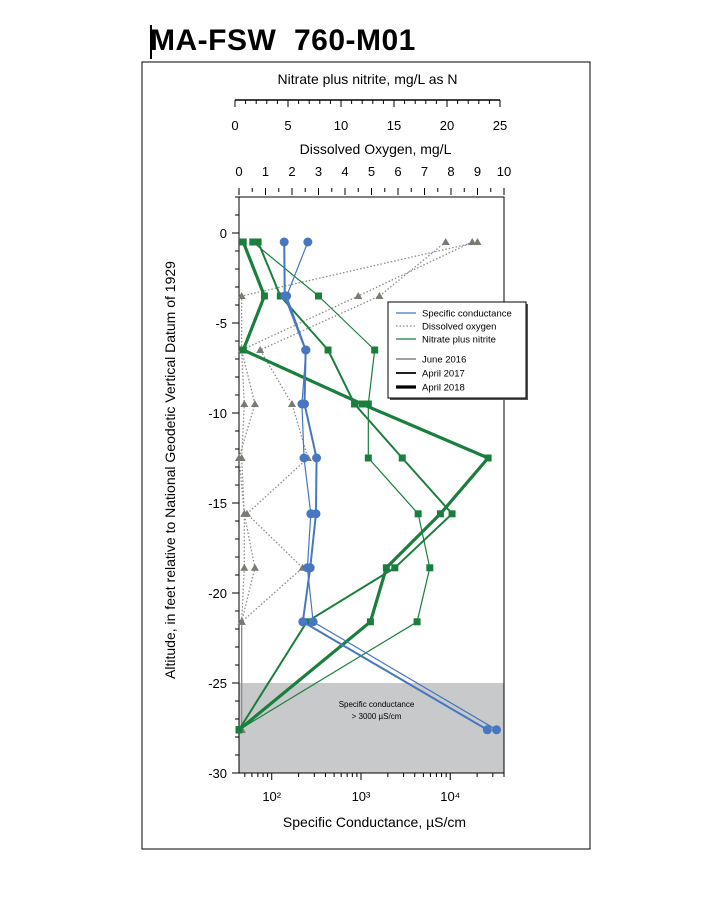 The width and height of the screenshot is (705, 911). I want to click on nitrate-tick-label: 10, so click(341, 125).